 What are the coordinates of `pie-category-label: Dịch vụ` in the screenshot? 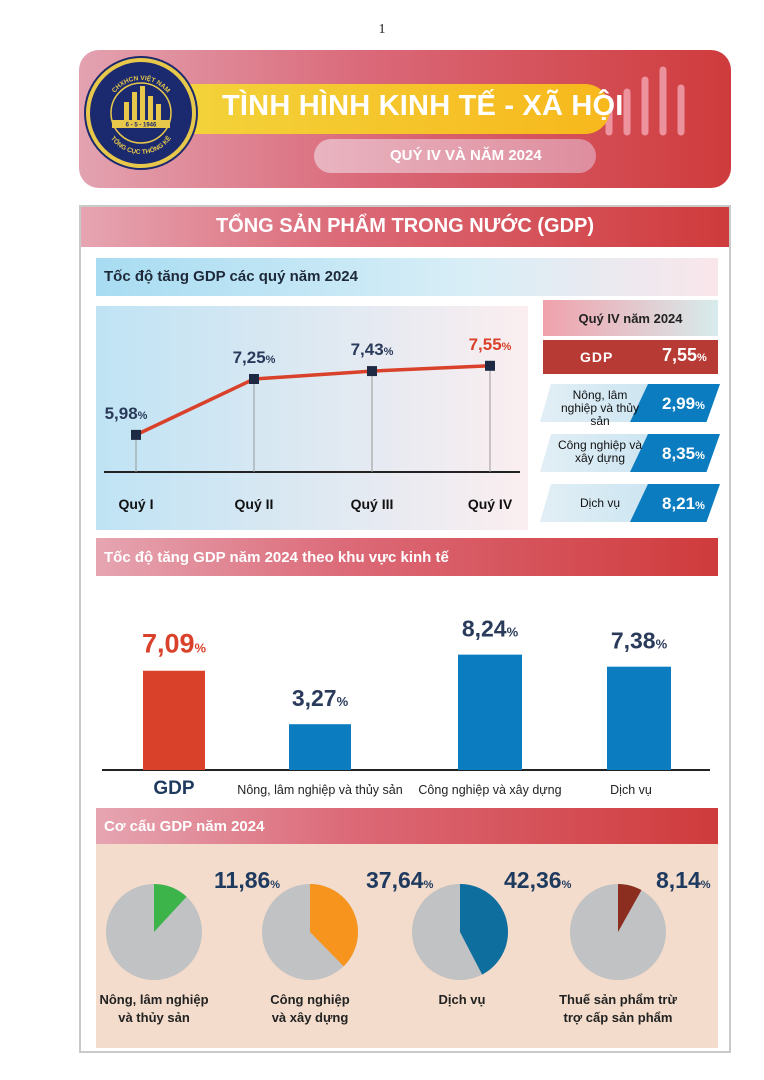 It's located at (462, 999).